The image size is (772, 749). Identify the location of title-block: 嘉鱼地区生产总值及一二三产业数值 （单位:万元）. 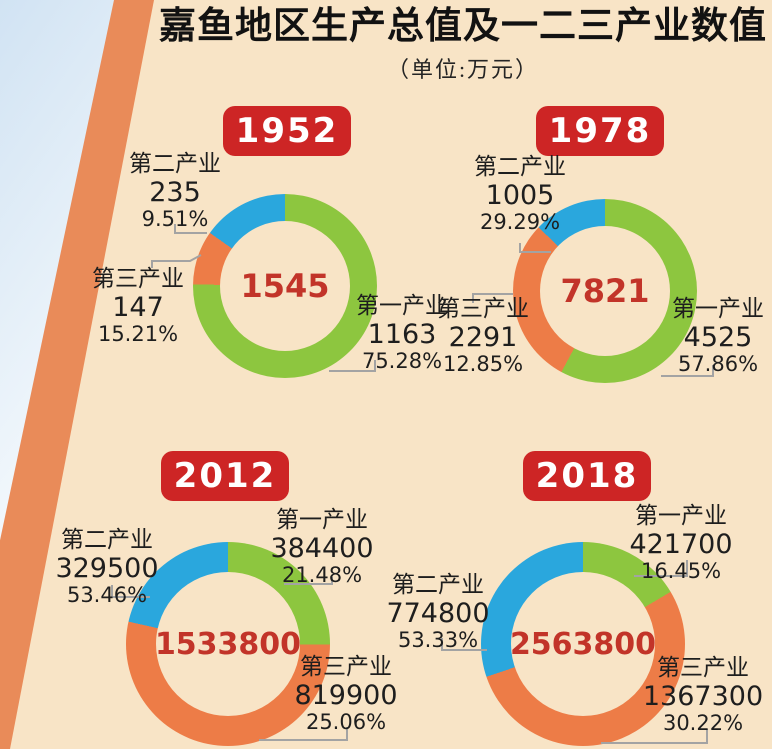
(463, 44).